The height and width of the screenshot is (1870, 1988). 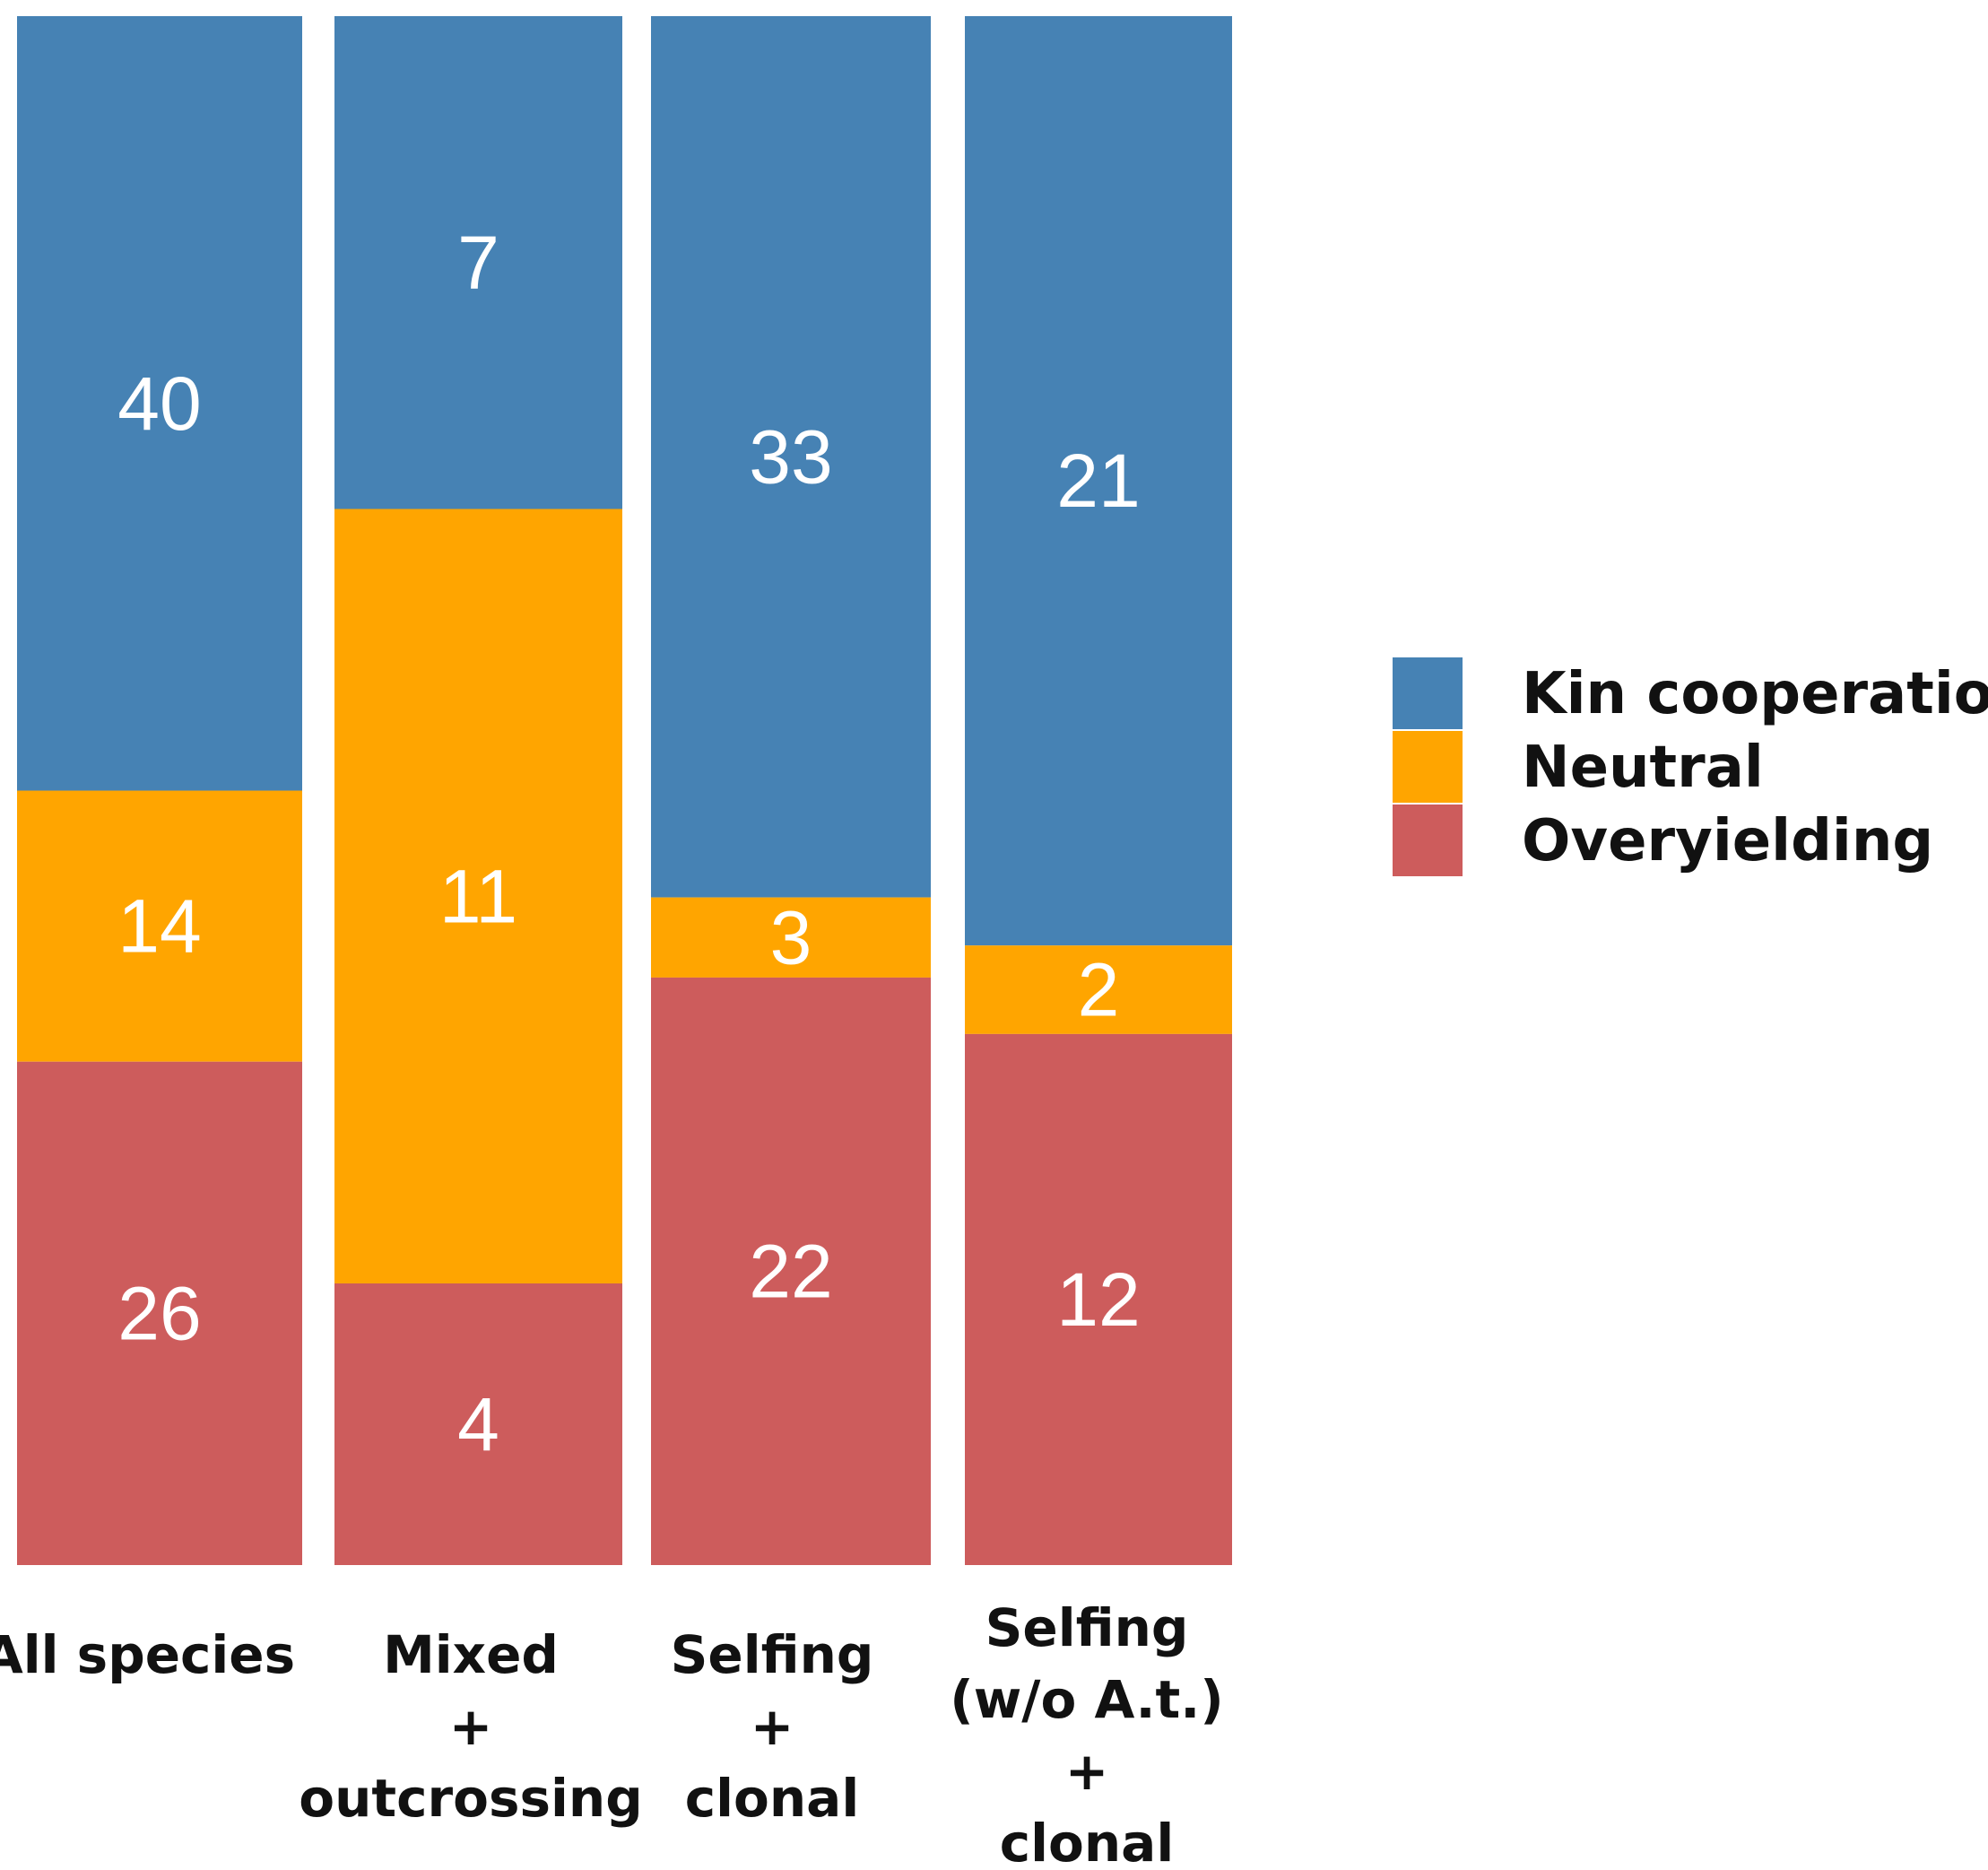 I want to click on data-label-kin-cooperation-4: 21, so click(x=1098, y=481).